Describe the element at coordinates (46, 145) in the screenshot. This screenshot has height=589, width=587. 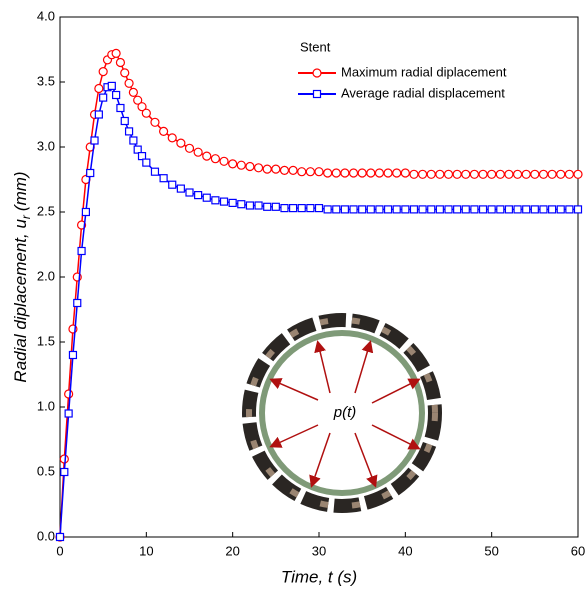
I see `y-tick-label: 3.0` at that location.